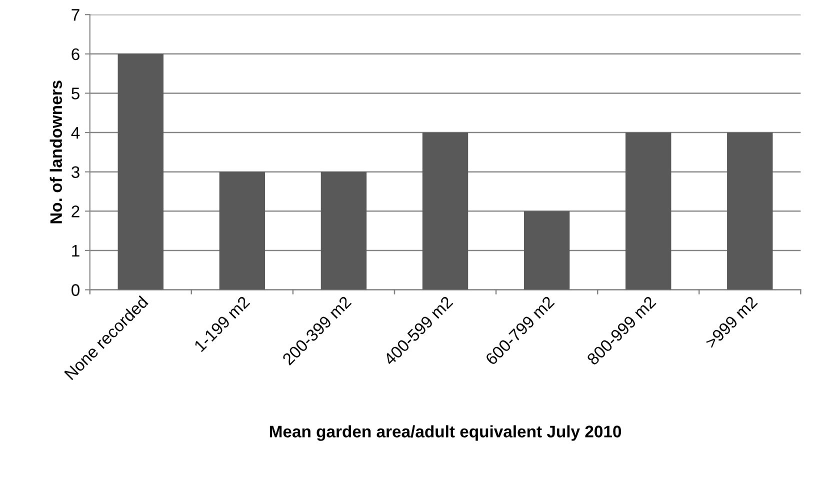 This screenshot has width=817, height=487. Describe the element at coordinates (76, 250) in the screenshot. I see `y-tick-label: 1` at that location.